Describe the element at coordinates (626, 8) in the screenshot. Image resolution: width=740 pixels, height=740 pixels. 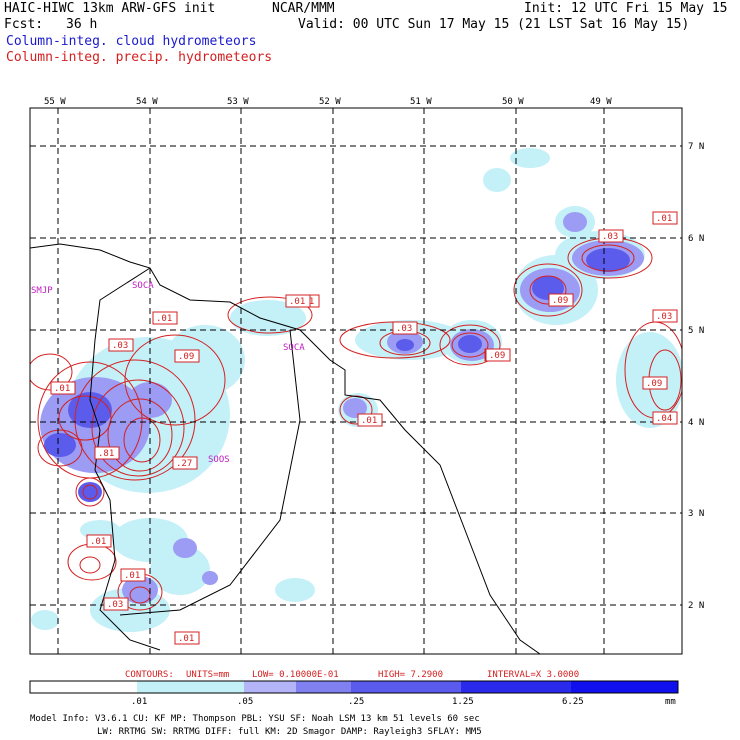
I see `init-time: Init: 12 UTC Fri 15 May 15` at that location.